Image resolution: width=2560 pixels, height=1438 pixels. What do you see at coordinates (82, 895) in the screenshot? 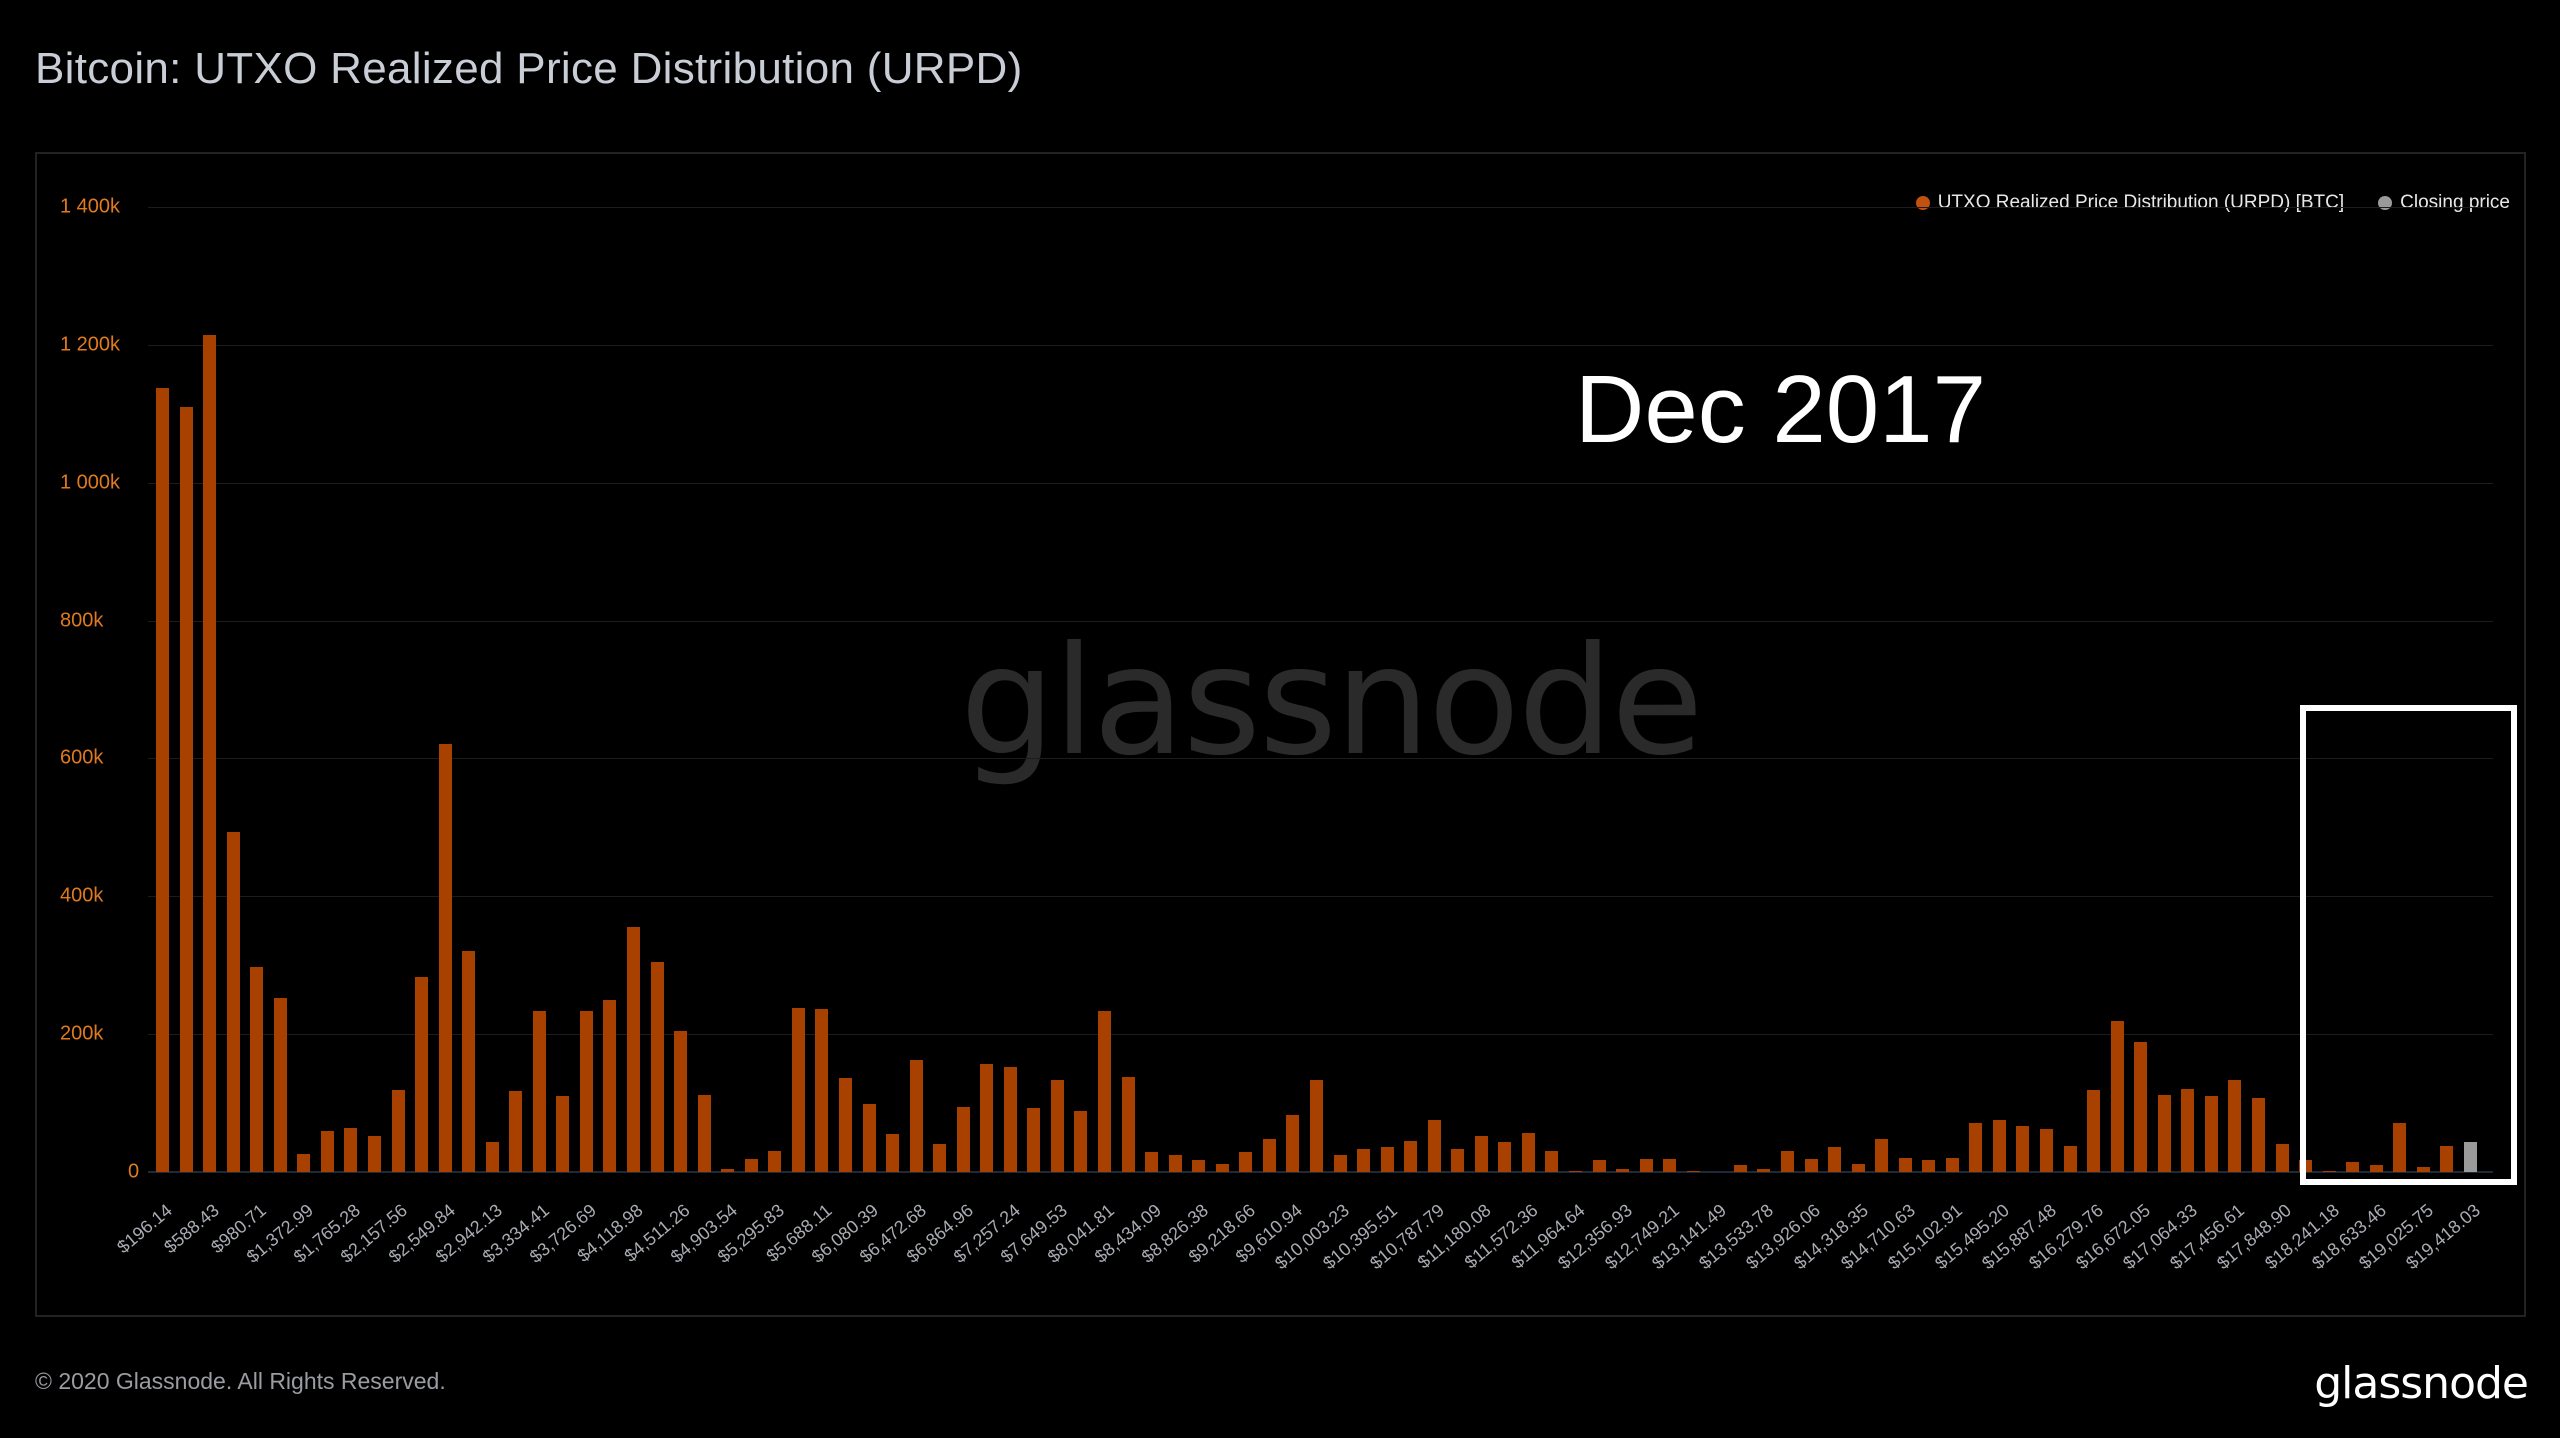
I see `y-tick-label: 400k` at bounding box center [82, 895].